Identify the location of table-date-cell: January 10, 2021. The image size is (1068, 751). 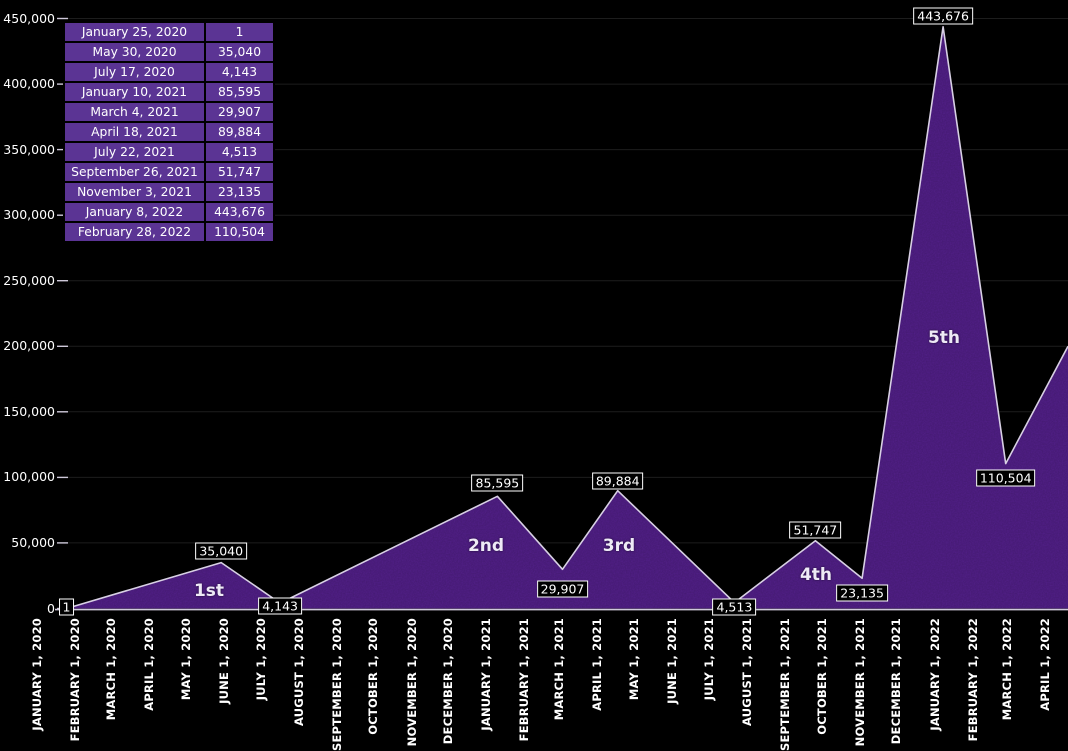
(134, 92).